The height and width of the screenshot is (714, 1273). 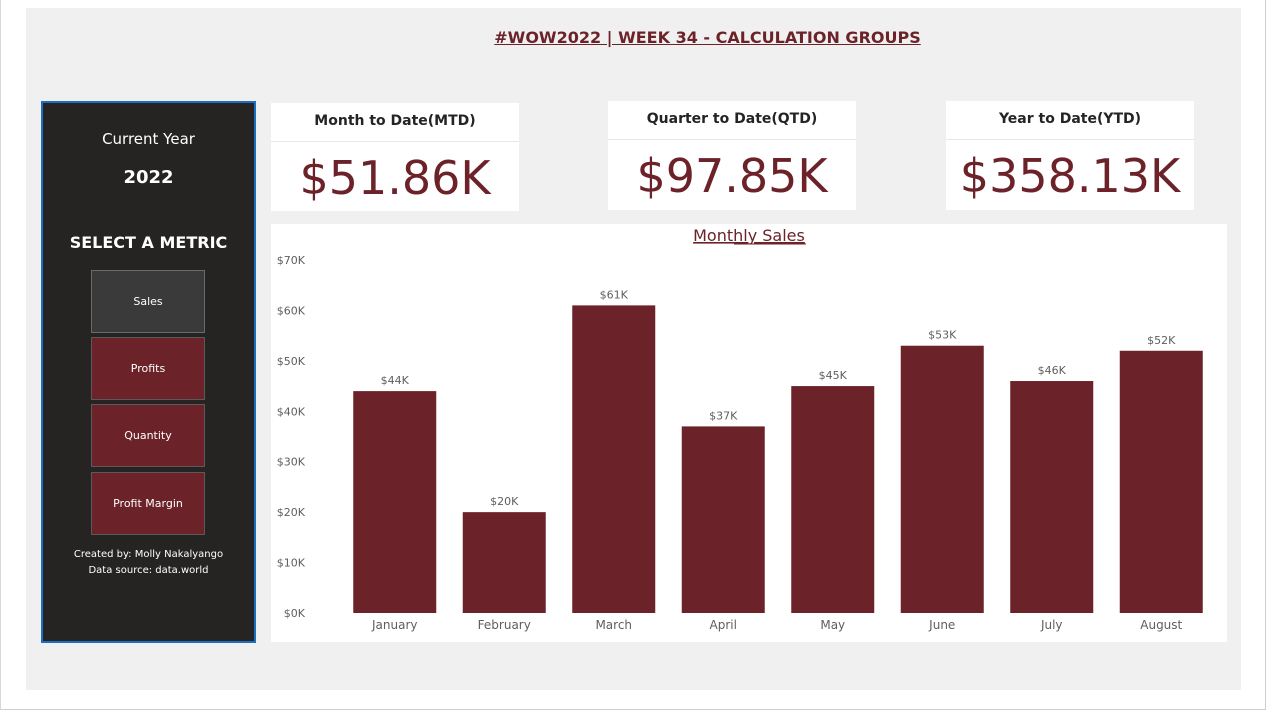 What do you see at coordinates (732, 120) in the screenshot?
I see `kpi-title-qtd: Quarter to Date(QTD)` at bounding box center [732, 120].